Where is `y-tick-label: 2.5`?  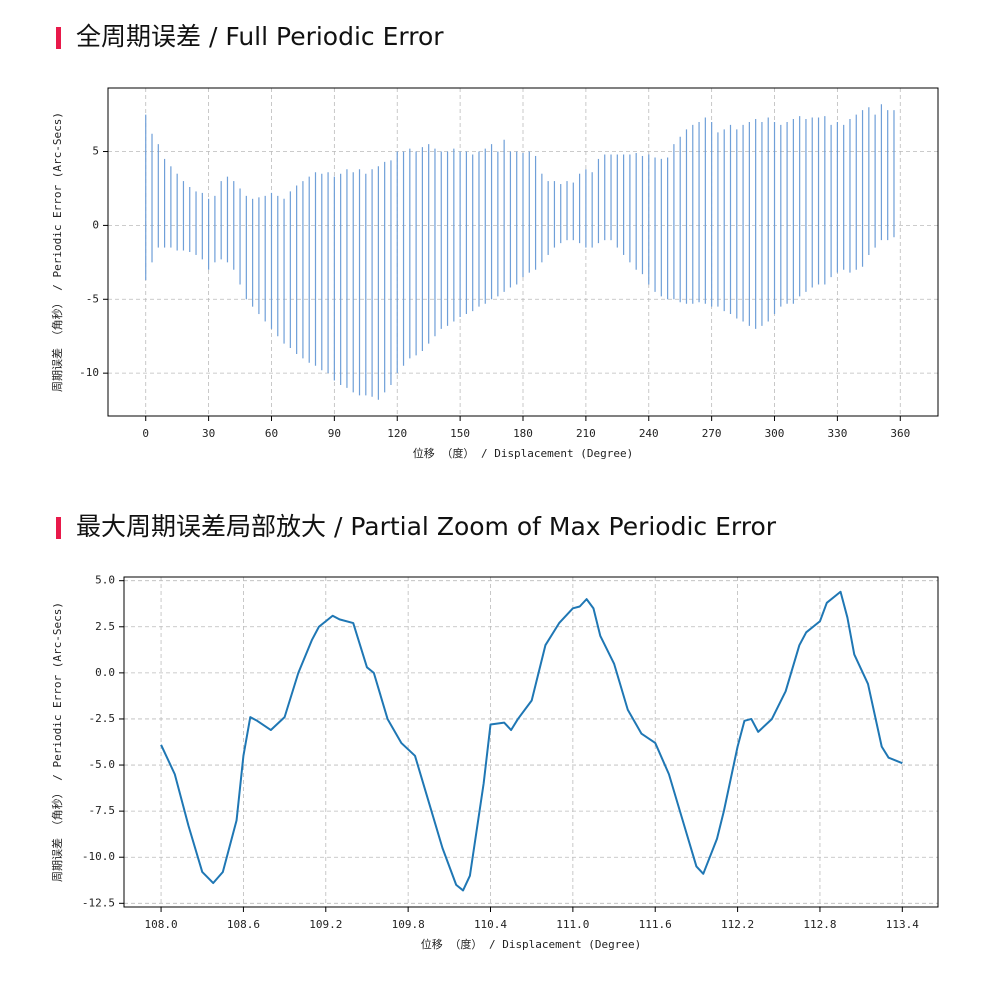 y-tick-label: 2.5 is located at coordinates (105, 626).